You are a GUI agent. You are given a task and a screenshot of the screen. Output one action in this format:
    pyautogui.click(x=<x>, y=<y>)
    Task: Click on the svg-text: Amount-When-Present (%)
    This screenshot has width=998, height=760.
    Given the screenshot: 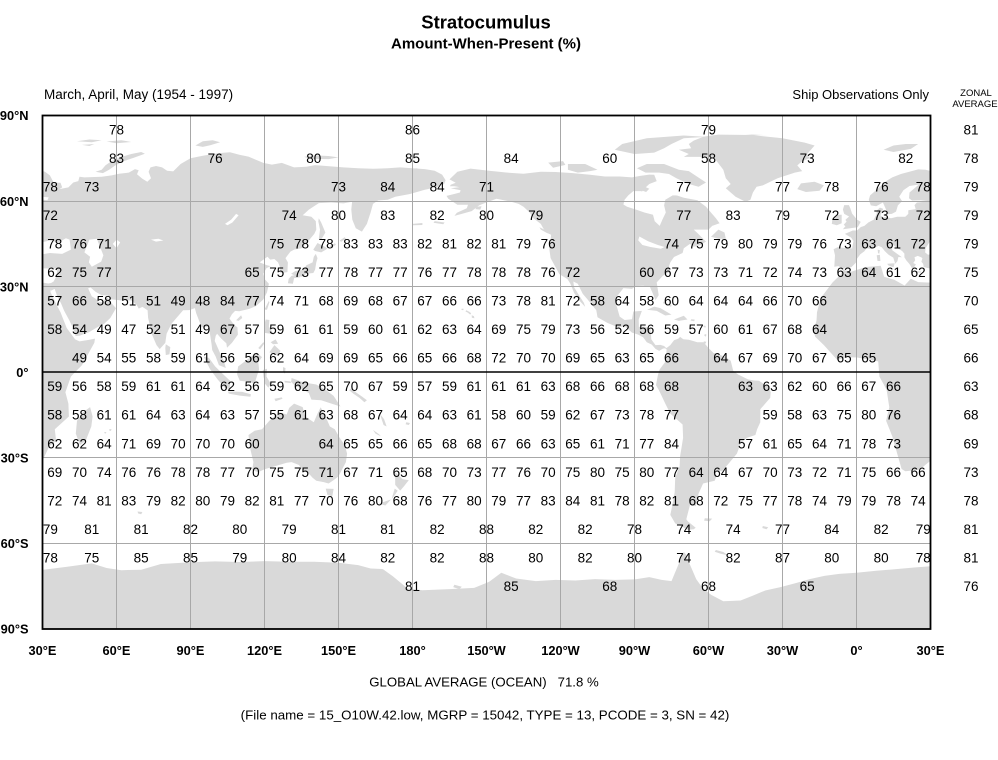 What is the action you would take?
    pyautogui.click(x=486, y=44)
    